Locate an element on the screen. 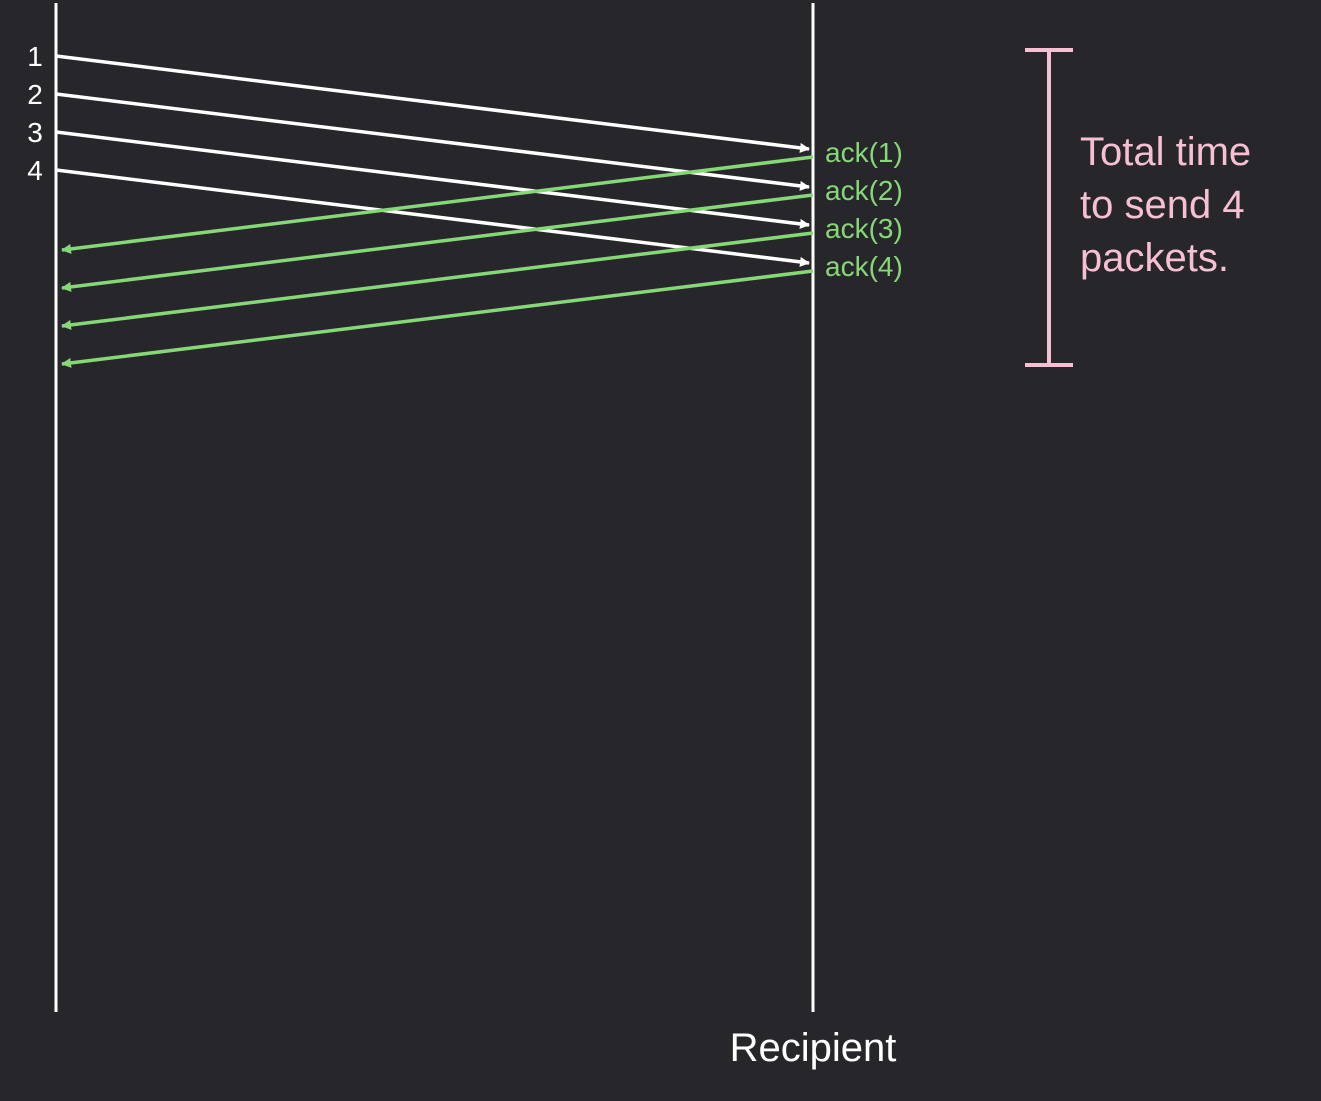 The image size is (1321, 1101). ack-label-3: ack(3) is located at coordinates (864, 228).